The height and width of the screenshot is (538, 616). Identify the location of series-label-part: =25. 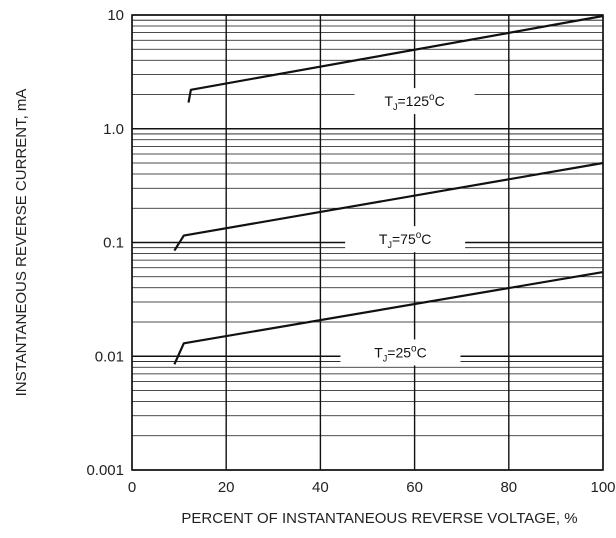
(399, 352).